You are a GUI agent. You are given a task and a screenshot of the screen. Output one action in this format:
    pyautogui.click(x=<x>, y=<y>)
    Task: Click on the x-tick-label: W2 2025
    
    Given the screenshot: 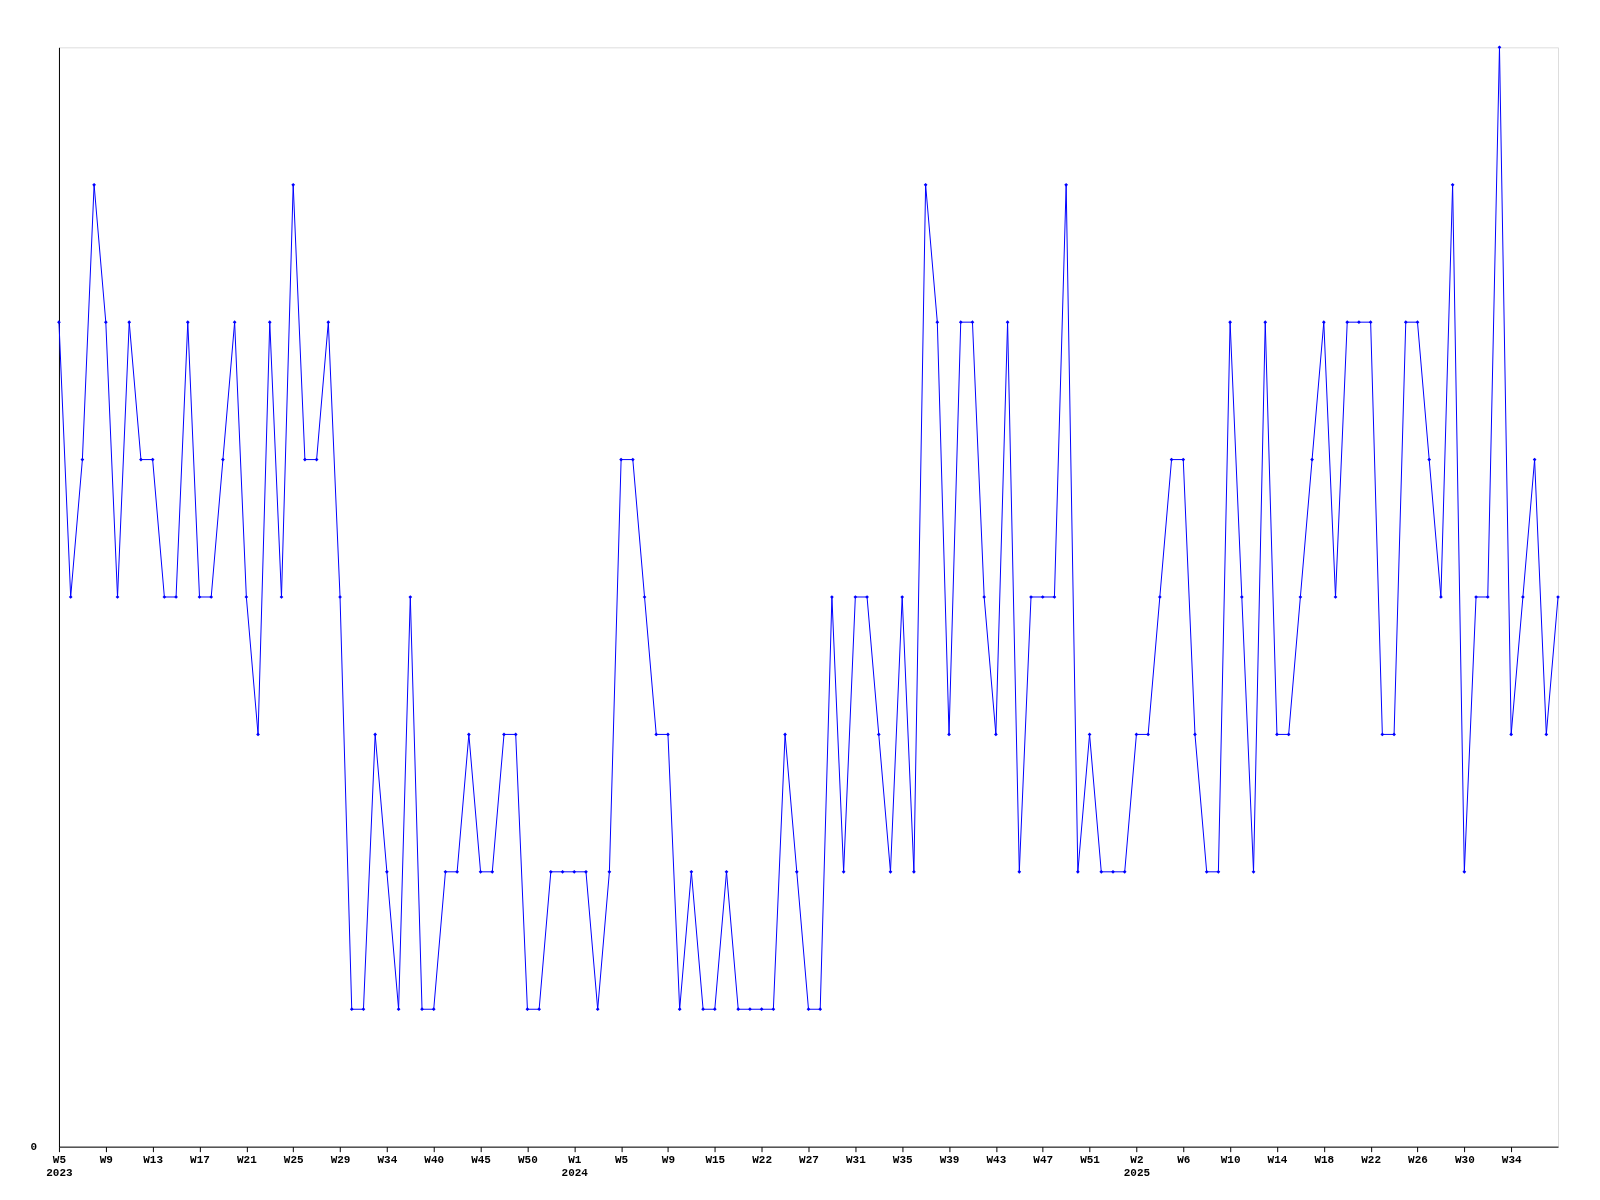 What is the action you would take?
    pyautogui.click(x=1137, y=1167)
    